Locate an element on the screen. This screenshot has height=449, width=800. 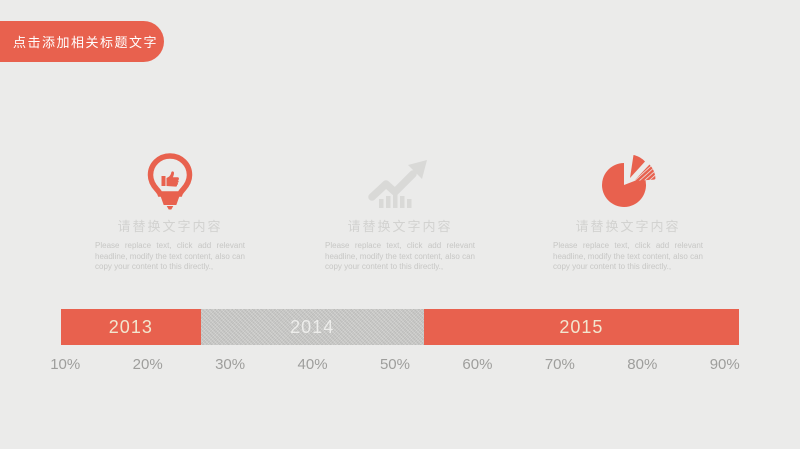
axis-tick-label: 10% is located at coordinates (65, 364).